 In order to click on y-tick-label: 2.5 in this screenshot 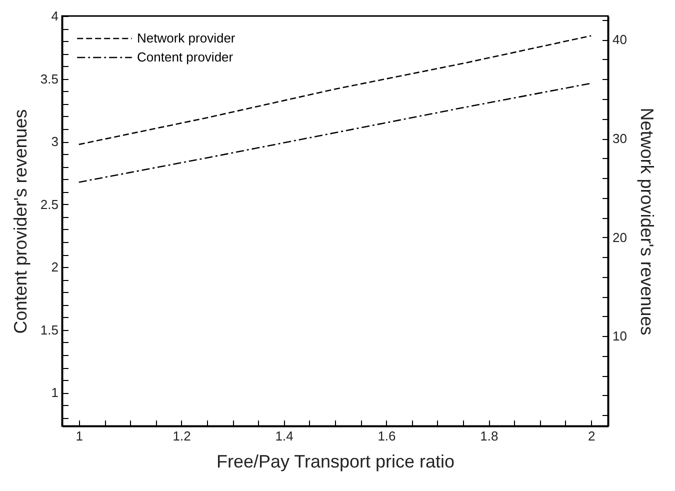, I will do `click(49, 204)`.